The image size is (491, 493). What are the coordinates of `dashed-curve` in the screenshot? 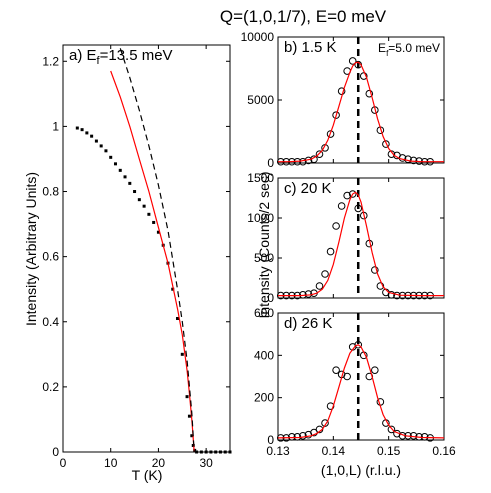 It's located at (157, 250).